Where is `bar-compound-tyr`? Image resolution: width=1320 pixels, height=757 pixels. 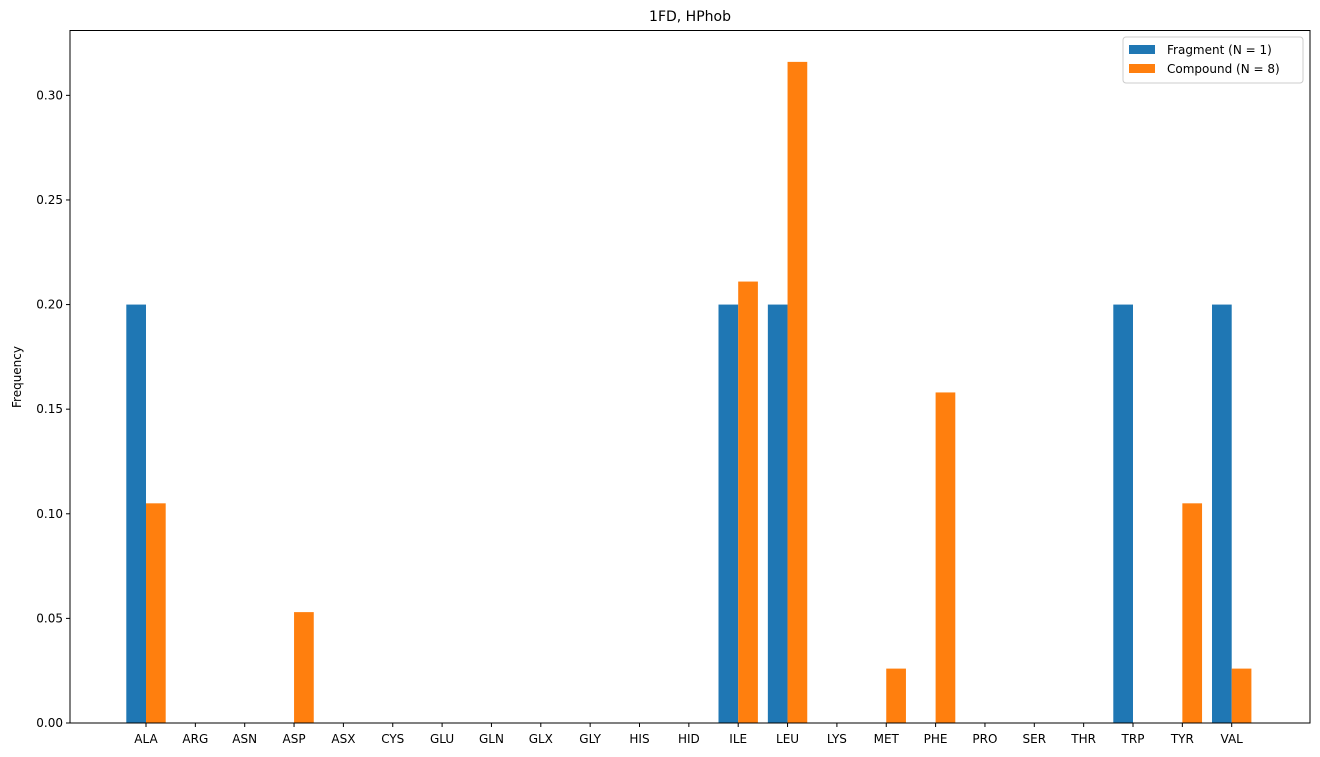 bar-compound-tyr is located at coordinates (1192, 613).